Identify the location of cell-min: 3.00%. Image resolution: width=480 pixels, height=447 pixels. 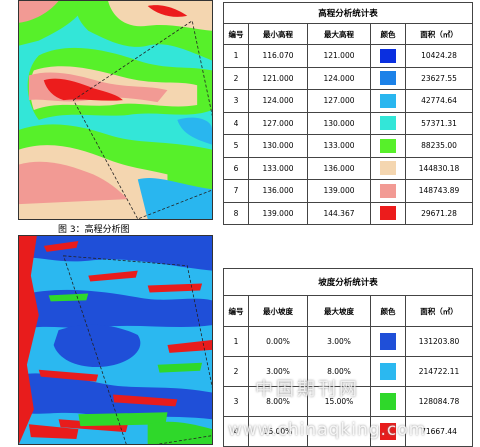
(278, 371).